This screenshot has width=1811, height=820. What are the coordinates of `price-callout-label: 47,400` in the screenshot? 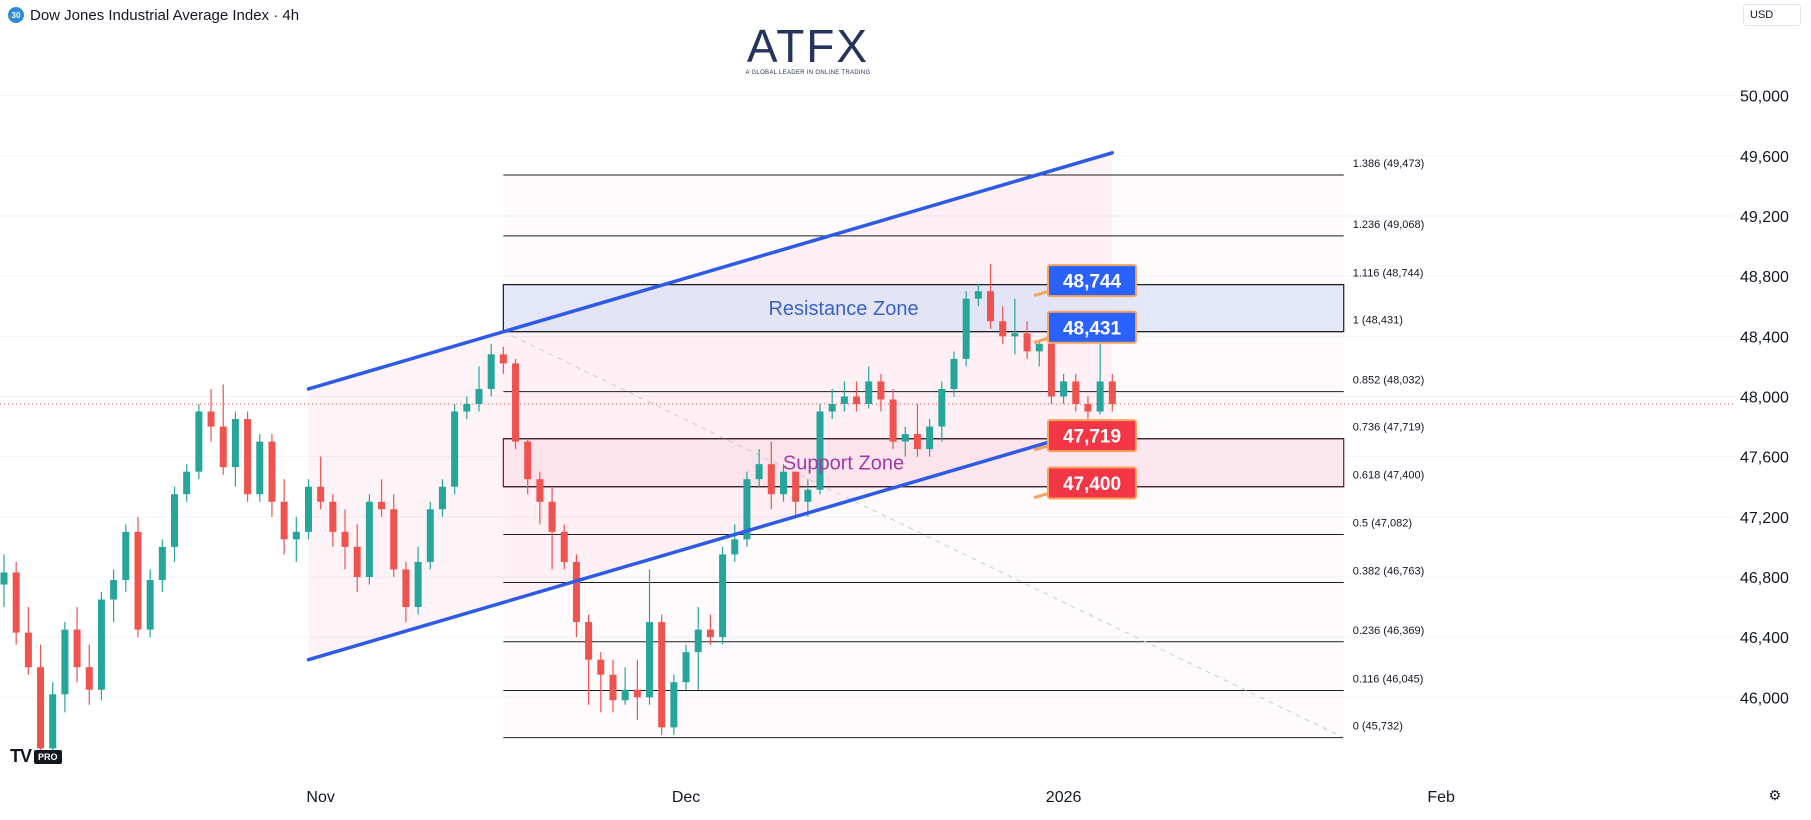 It's located at (1092, 484).